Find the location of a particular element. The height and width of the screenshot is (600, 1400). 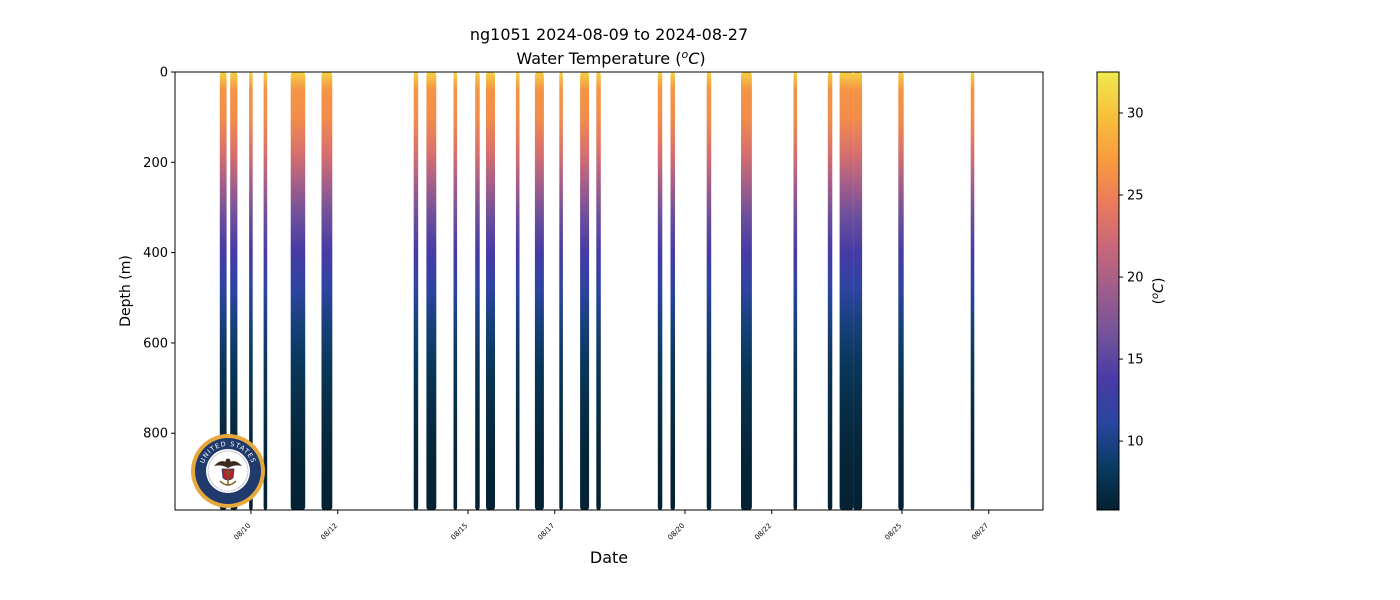

colorbar-tick-label: 20 is located at coordinates (1135, 278).